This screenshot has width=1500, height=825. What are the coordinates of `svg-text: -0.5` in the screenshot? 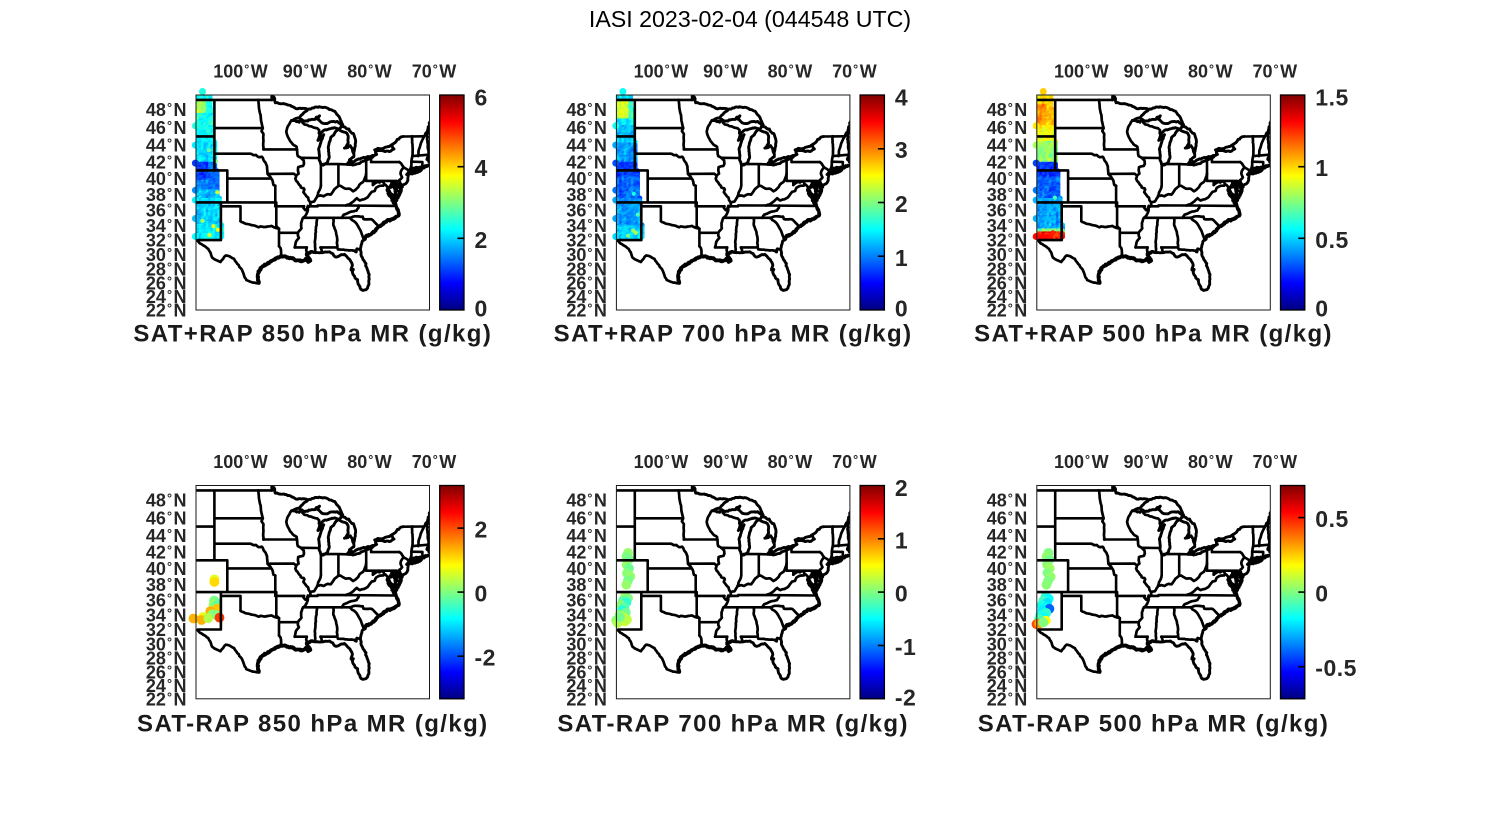 It's located at (1336, 668).